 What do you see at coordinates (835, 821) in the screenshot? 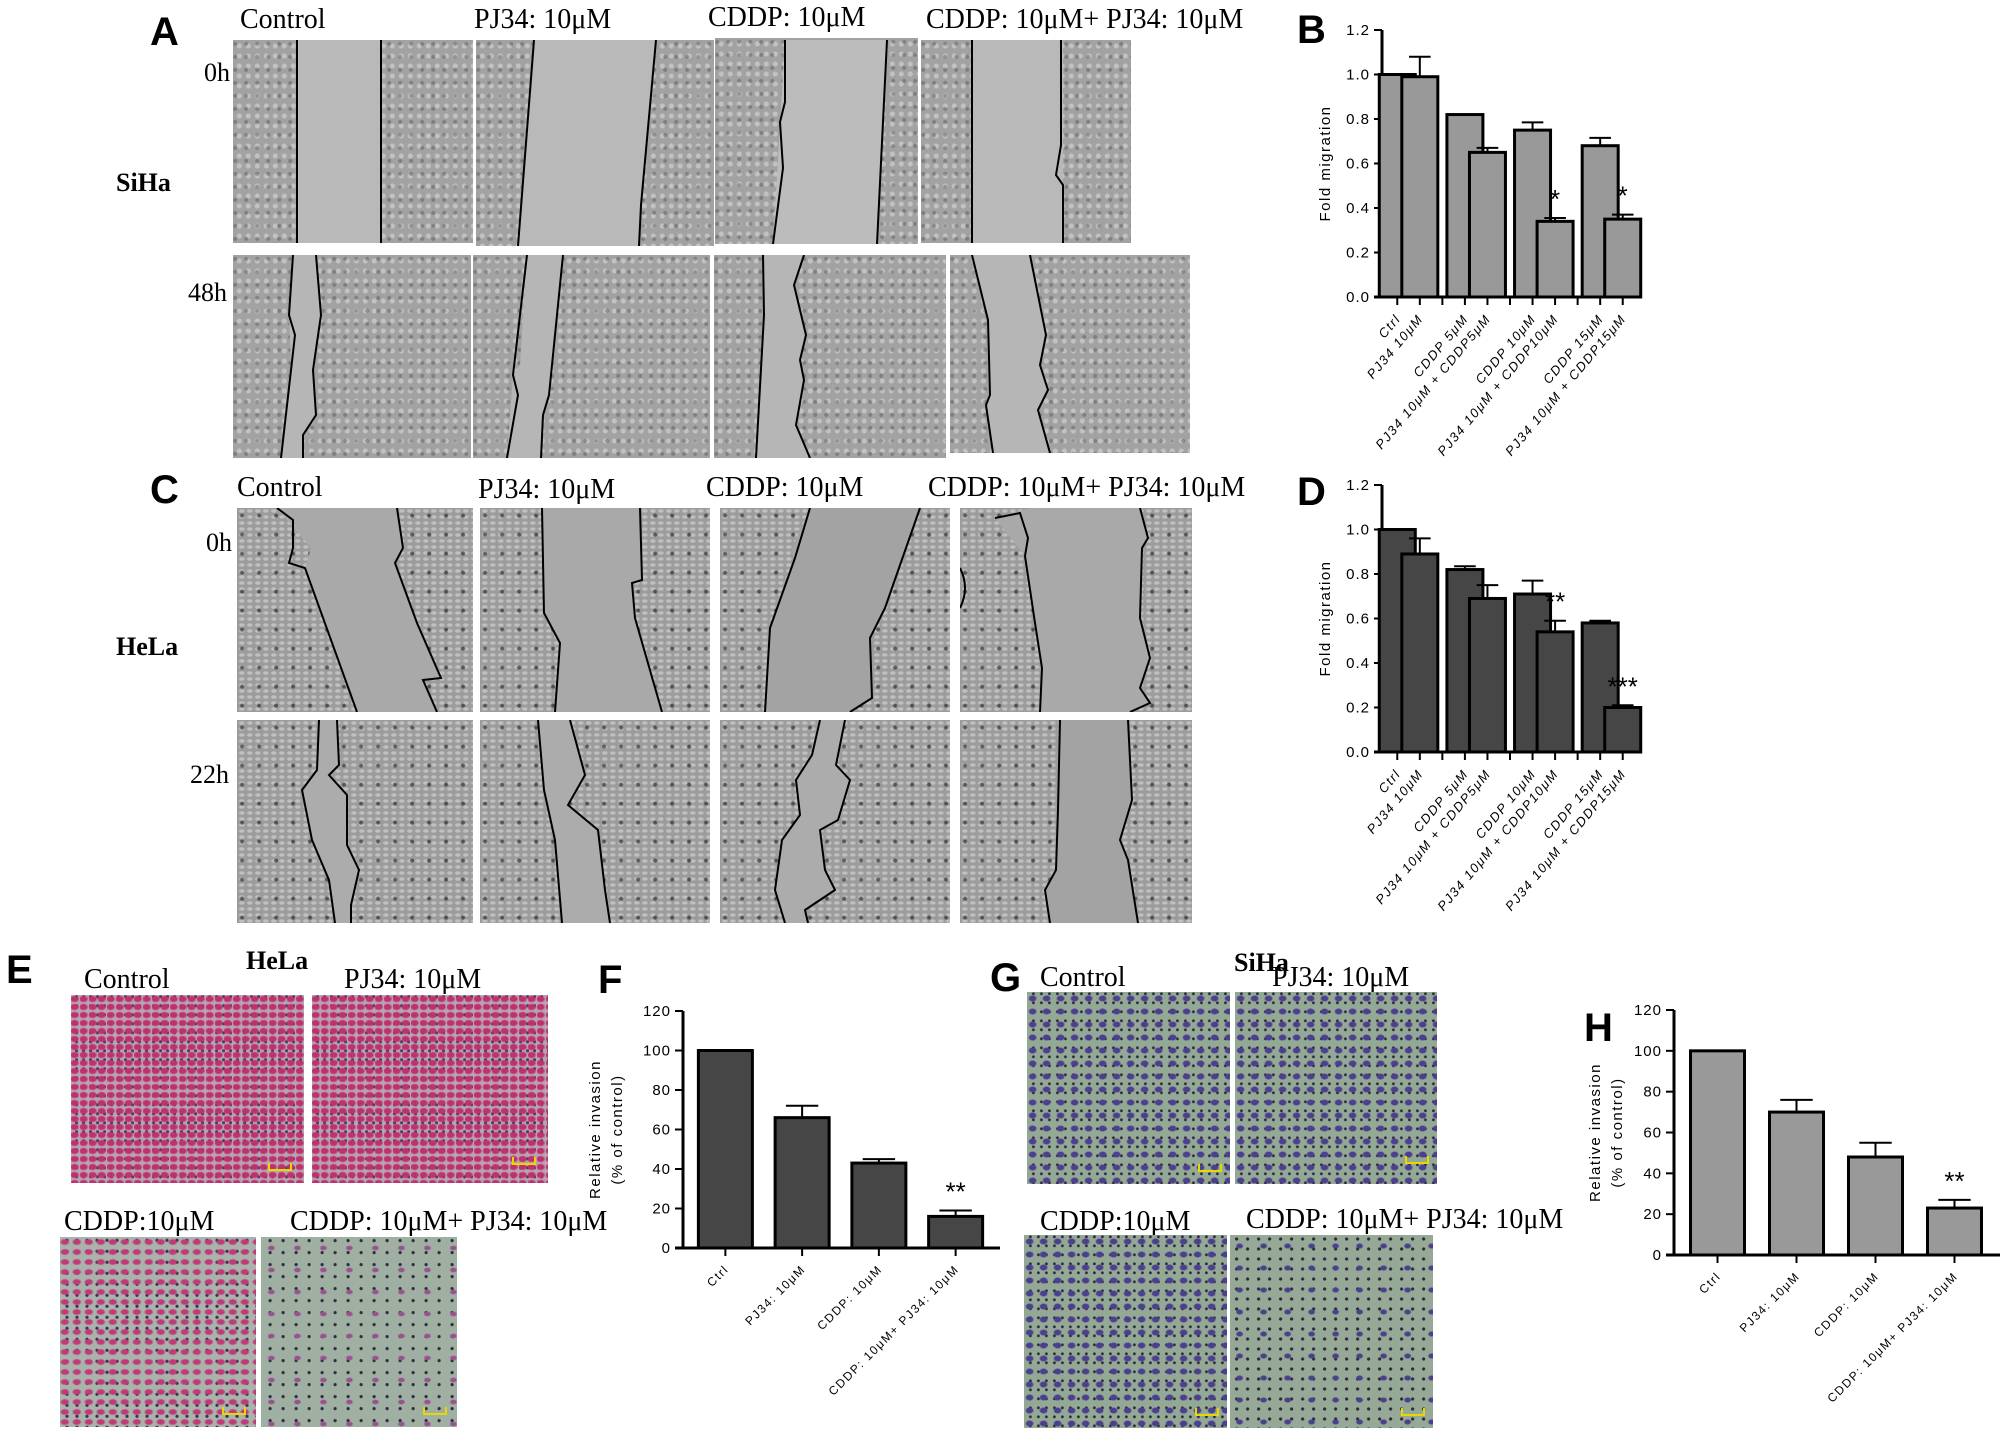
I see `scratch-image-hela-cddp-22h` at bounding box center [835, 821].